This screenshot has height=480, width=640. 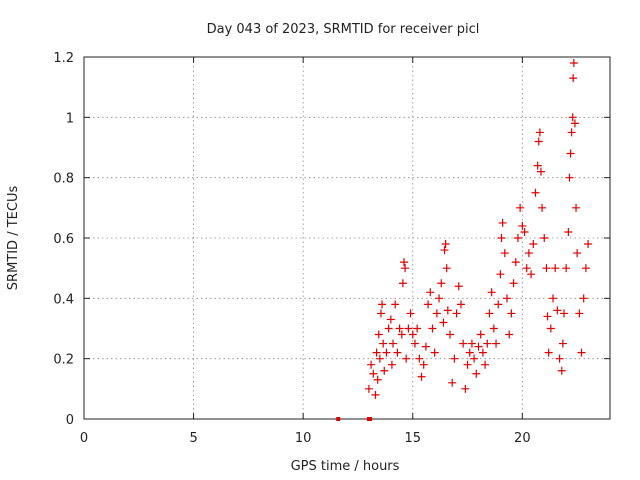 I want to click on y-tick-label: 1, so click(x=70, y=118).